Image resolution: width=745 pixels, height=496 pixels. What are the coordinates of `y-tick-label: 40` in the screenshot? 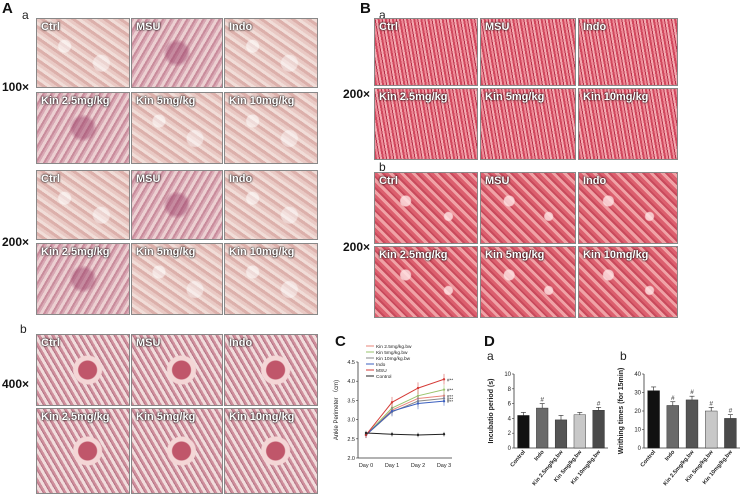 It's located at (637, 375).